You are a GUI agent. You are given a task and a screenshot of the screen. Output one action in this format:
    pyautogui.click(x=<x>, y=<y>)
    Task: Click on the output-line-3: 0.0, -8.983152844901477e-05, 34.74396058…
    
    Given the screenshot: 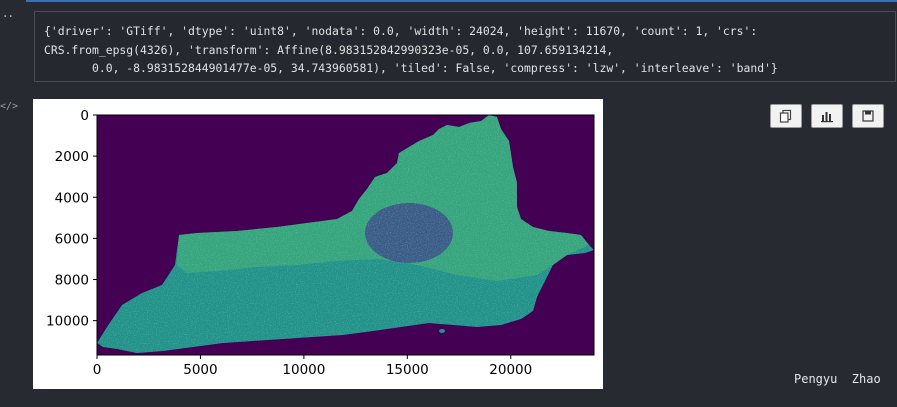 What is the action you would take?
    pyautogui.click(x=411, y=68)
    